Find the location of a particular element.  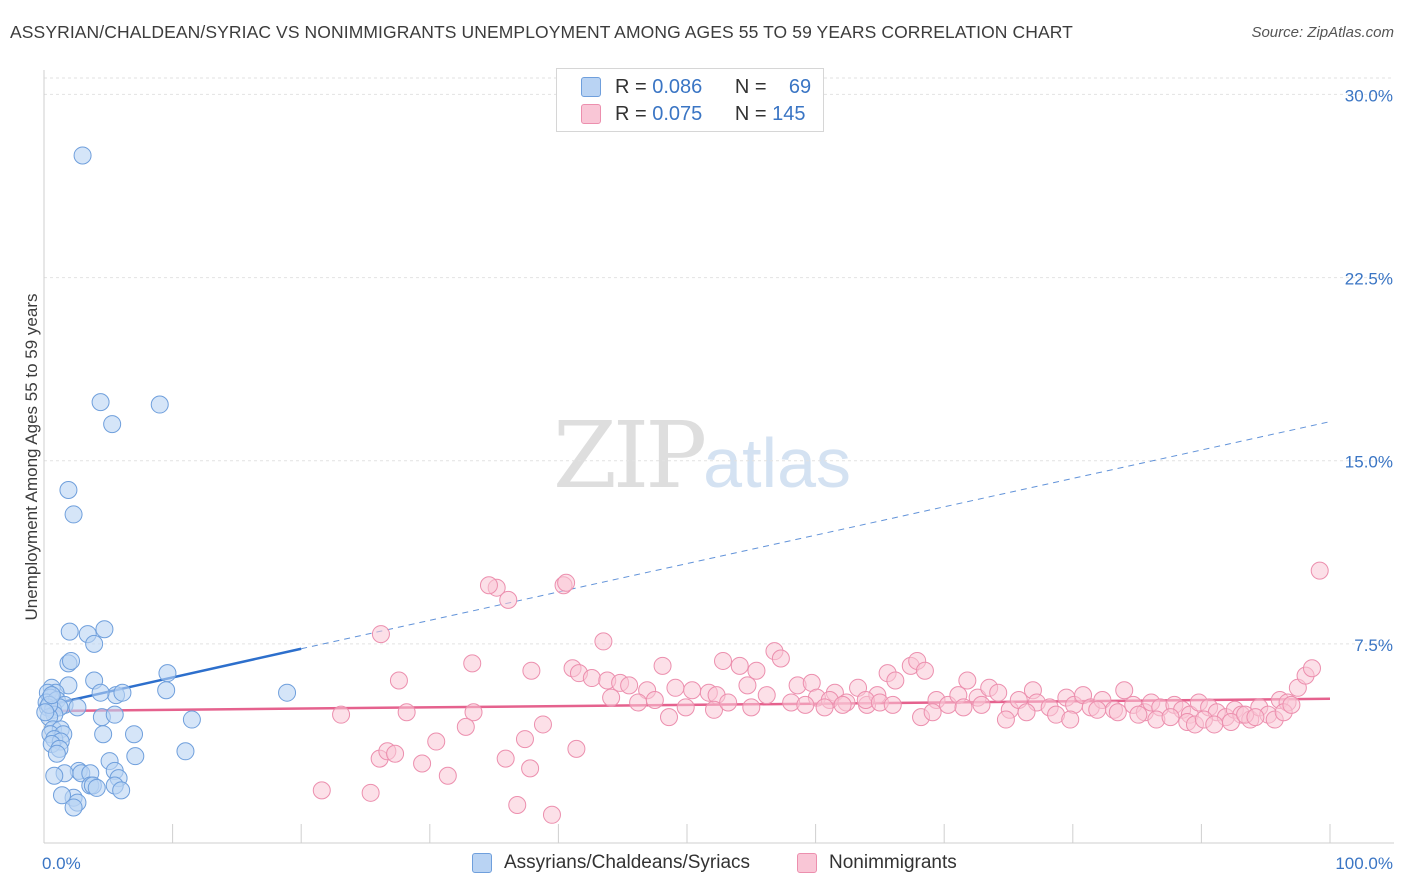

bottom-legend-swatch-series2 is located at coordinates (807, 863).